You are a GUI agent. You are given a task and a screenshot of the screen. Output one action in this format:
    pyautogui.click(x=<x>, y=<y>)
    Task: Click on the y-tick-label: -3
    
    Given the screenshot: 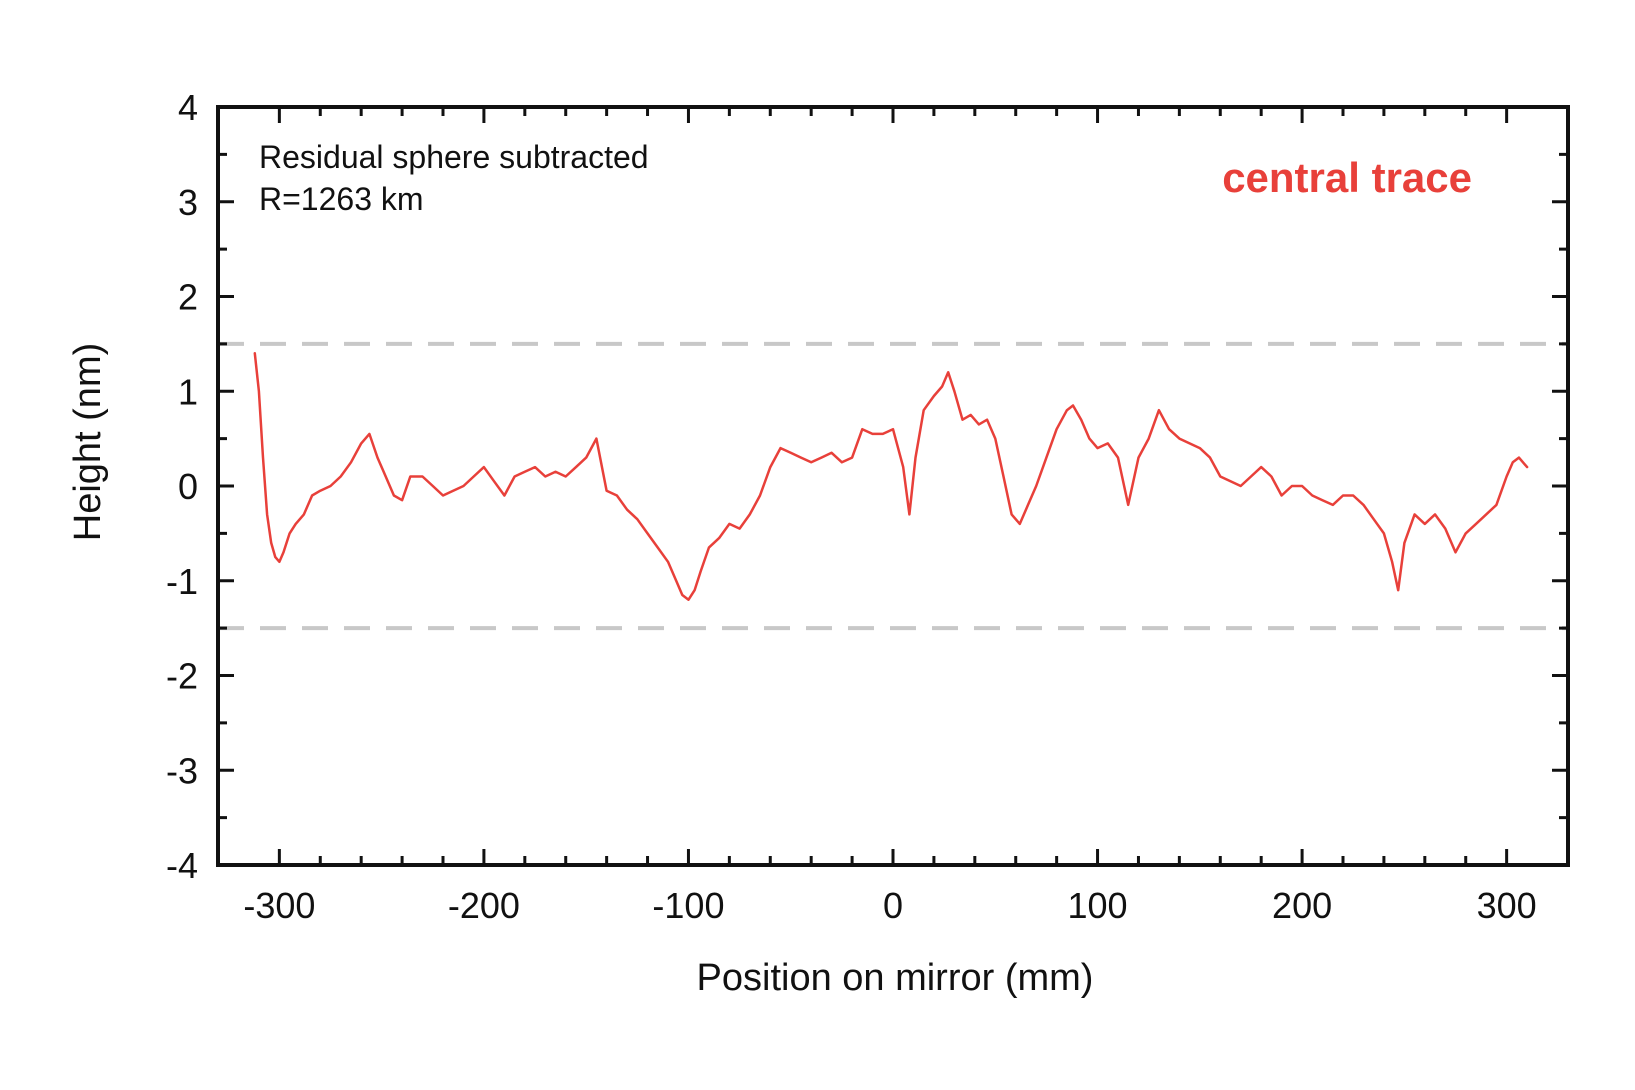 What is the action you would take?
    pyautogui.click(x=182, y=770)
    